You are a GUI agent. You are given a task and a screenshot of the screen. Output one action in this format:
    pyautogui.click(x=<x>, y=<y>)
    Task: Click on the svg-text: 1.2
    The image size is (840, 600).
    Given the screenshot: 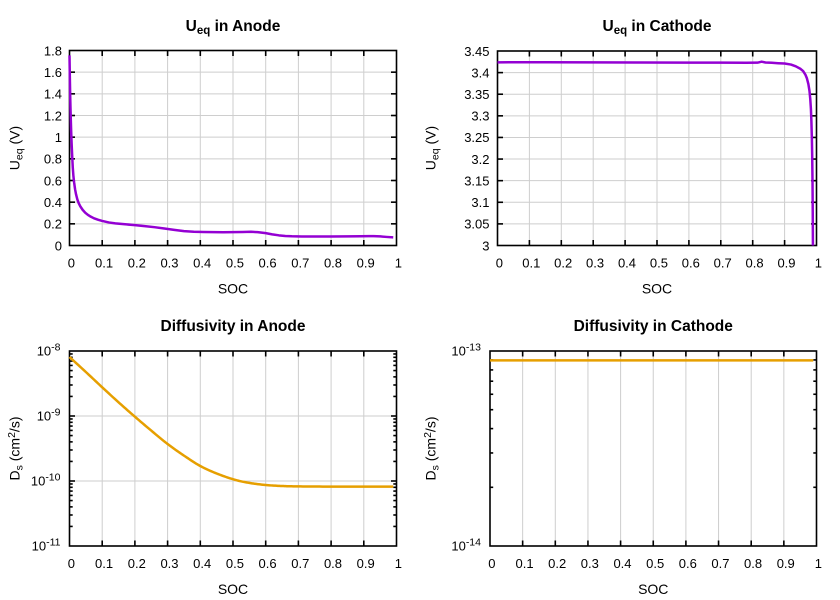 What is the action you would take?
    pyautogui.click(x=53, y=115)
    